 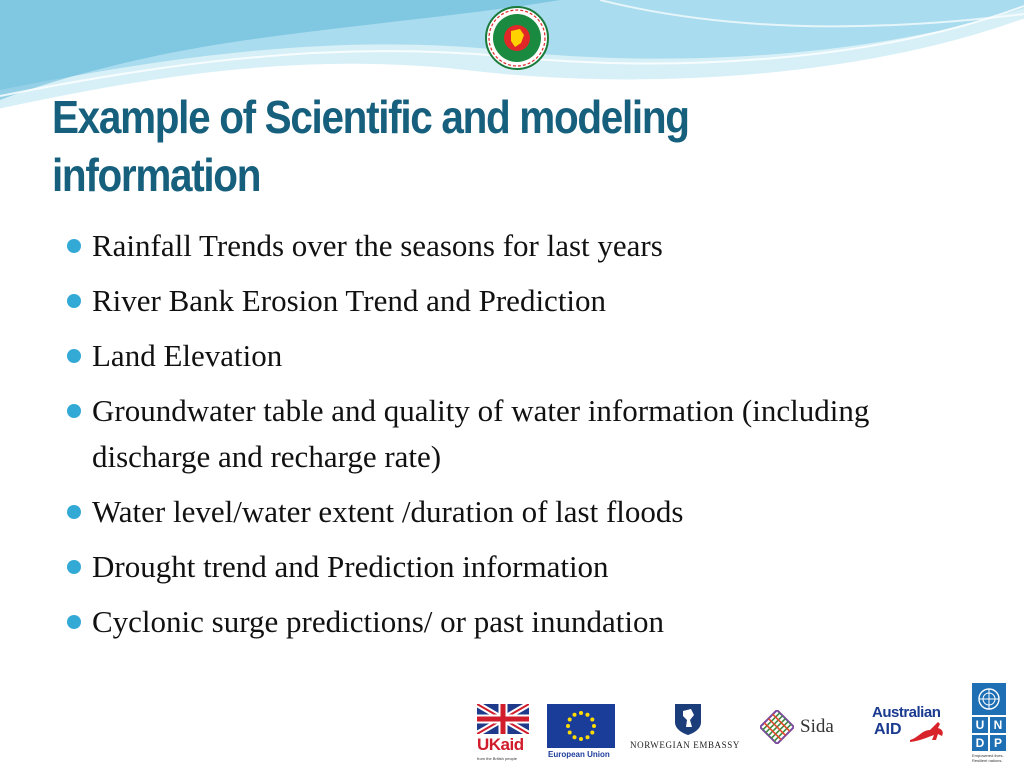 I want to click on undp-letter-d: D, so click(x=980, y=743).